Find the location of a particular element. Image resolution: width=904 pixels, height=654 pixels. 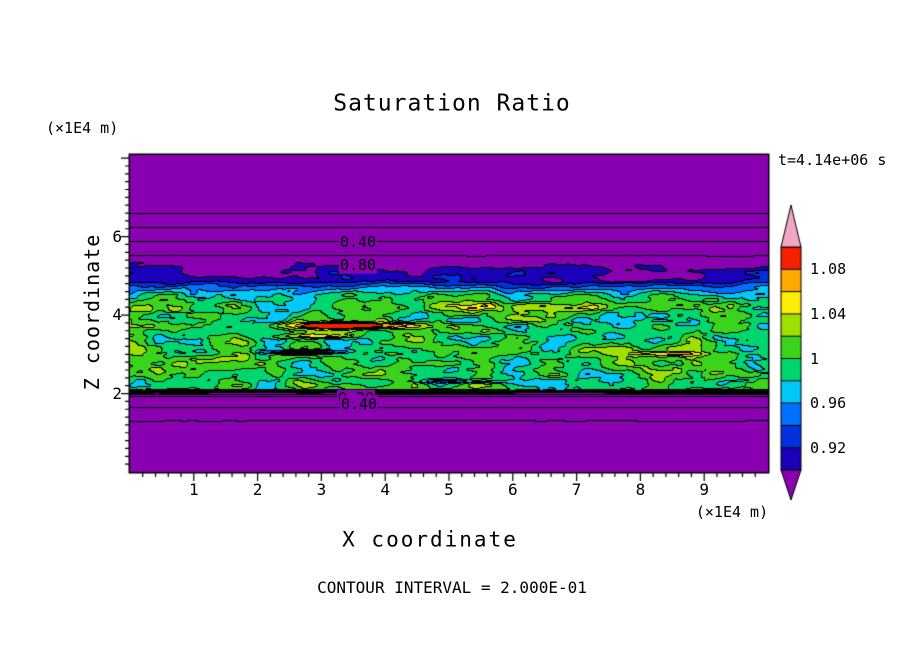

contour-interval-note: CONTOUR INTERVAL = 2.000E-01 is located at coordinates (452, 588).